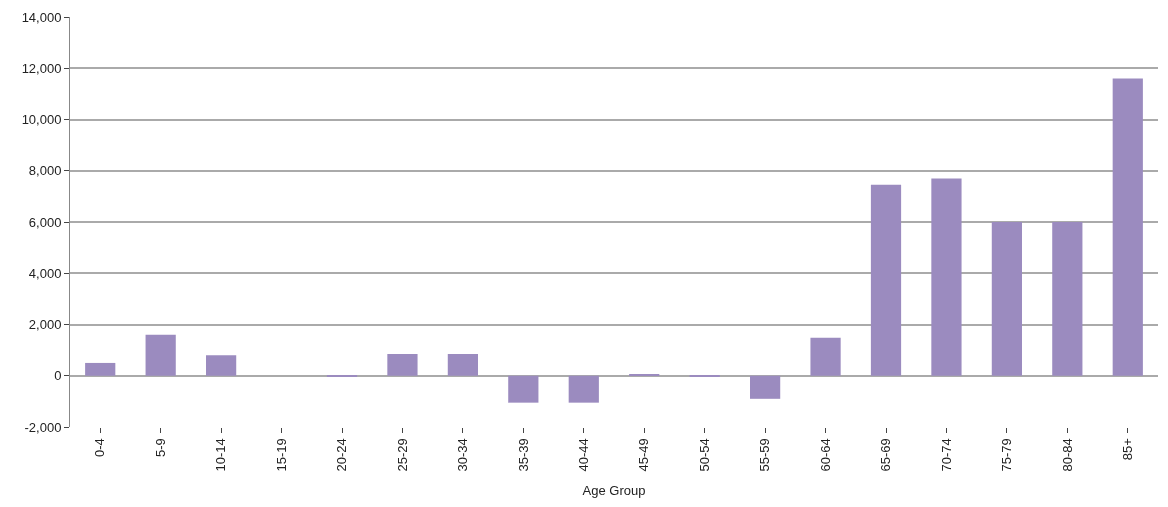 The image size is (1168, 507). What do you see at coordinates (886, 455) in the screenshot?
I see `x-tick-label: 65-69` at bounding box center [886, 455].